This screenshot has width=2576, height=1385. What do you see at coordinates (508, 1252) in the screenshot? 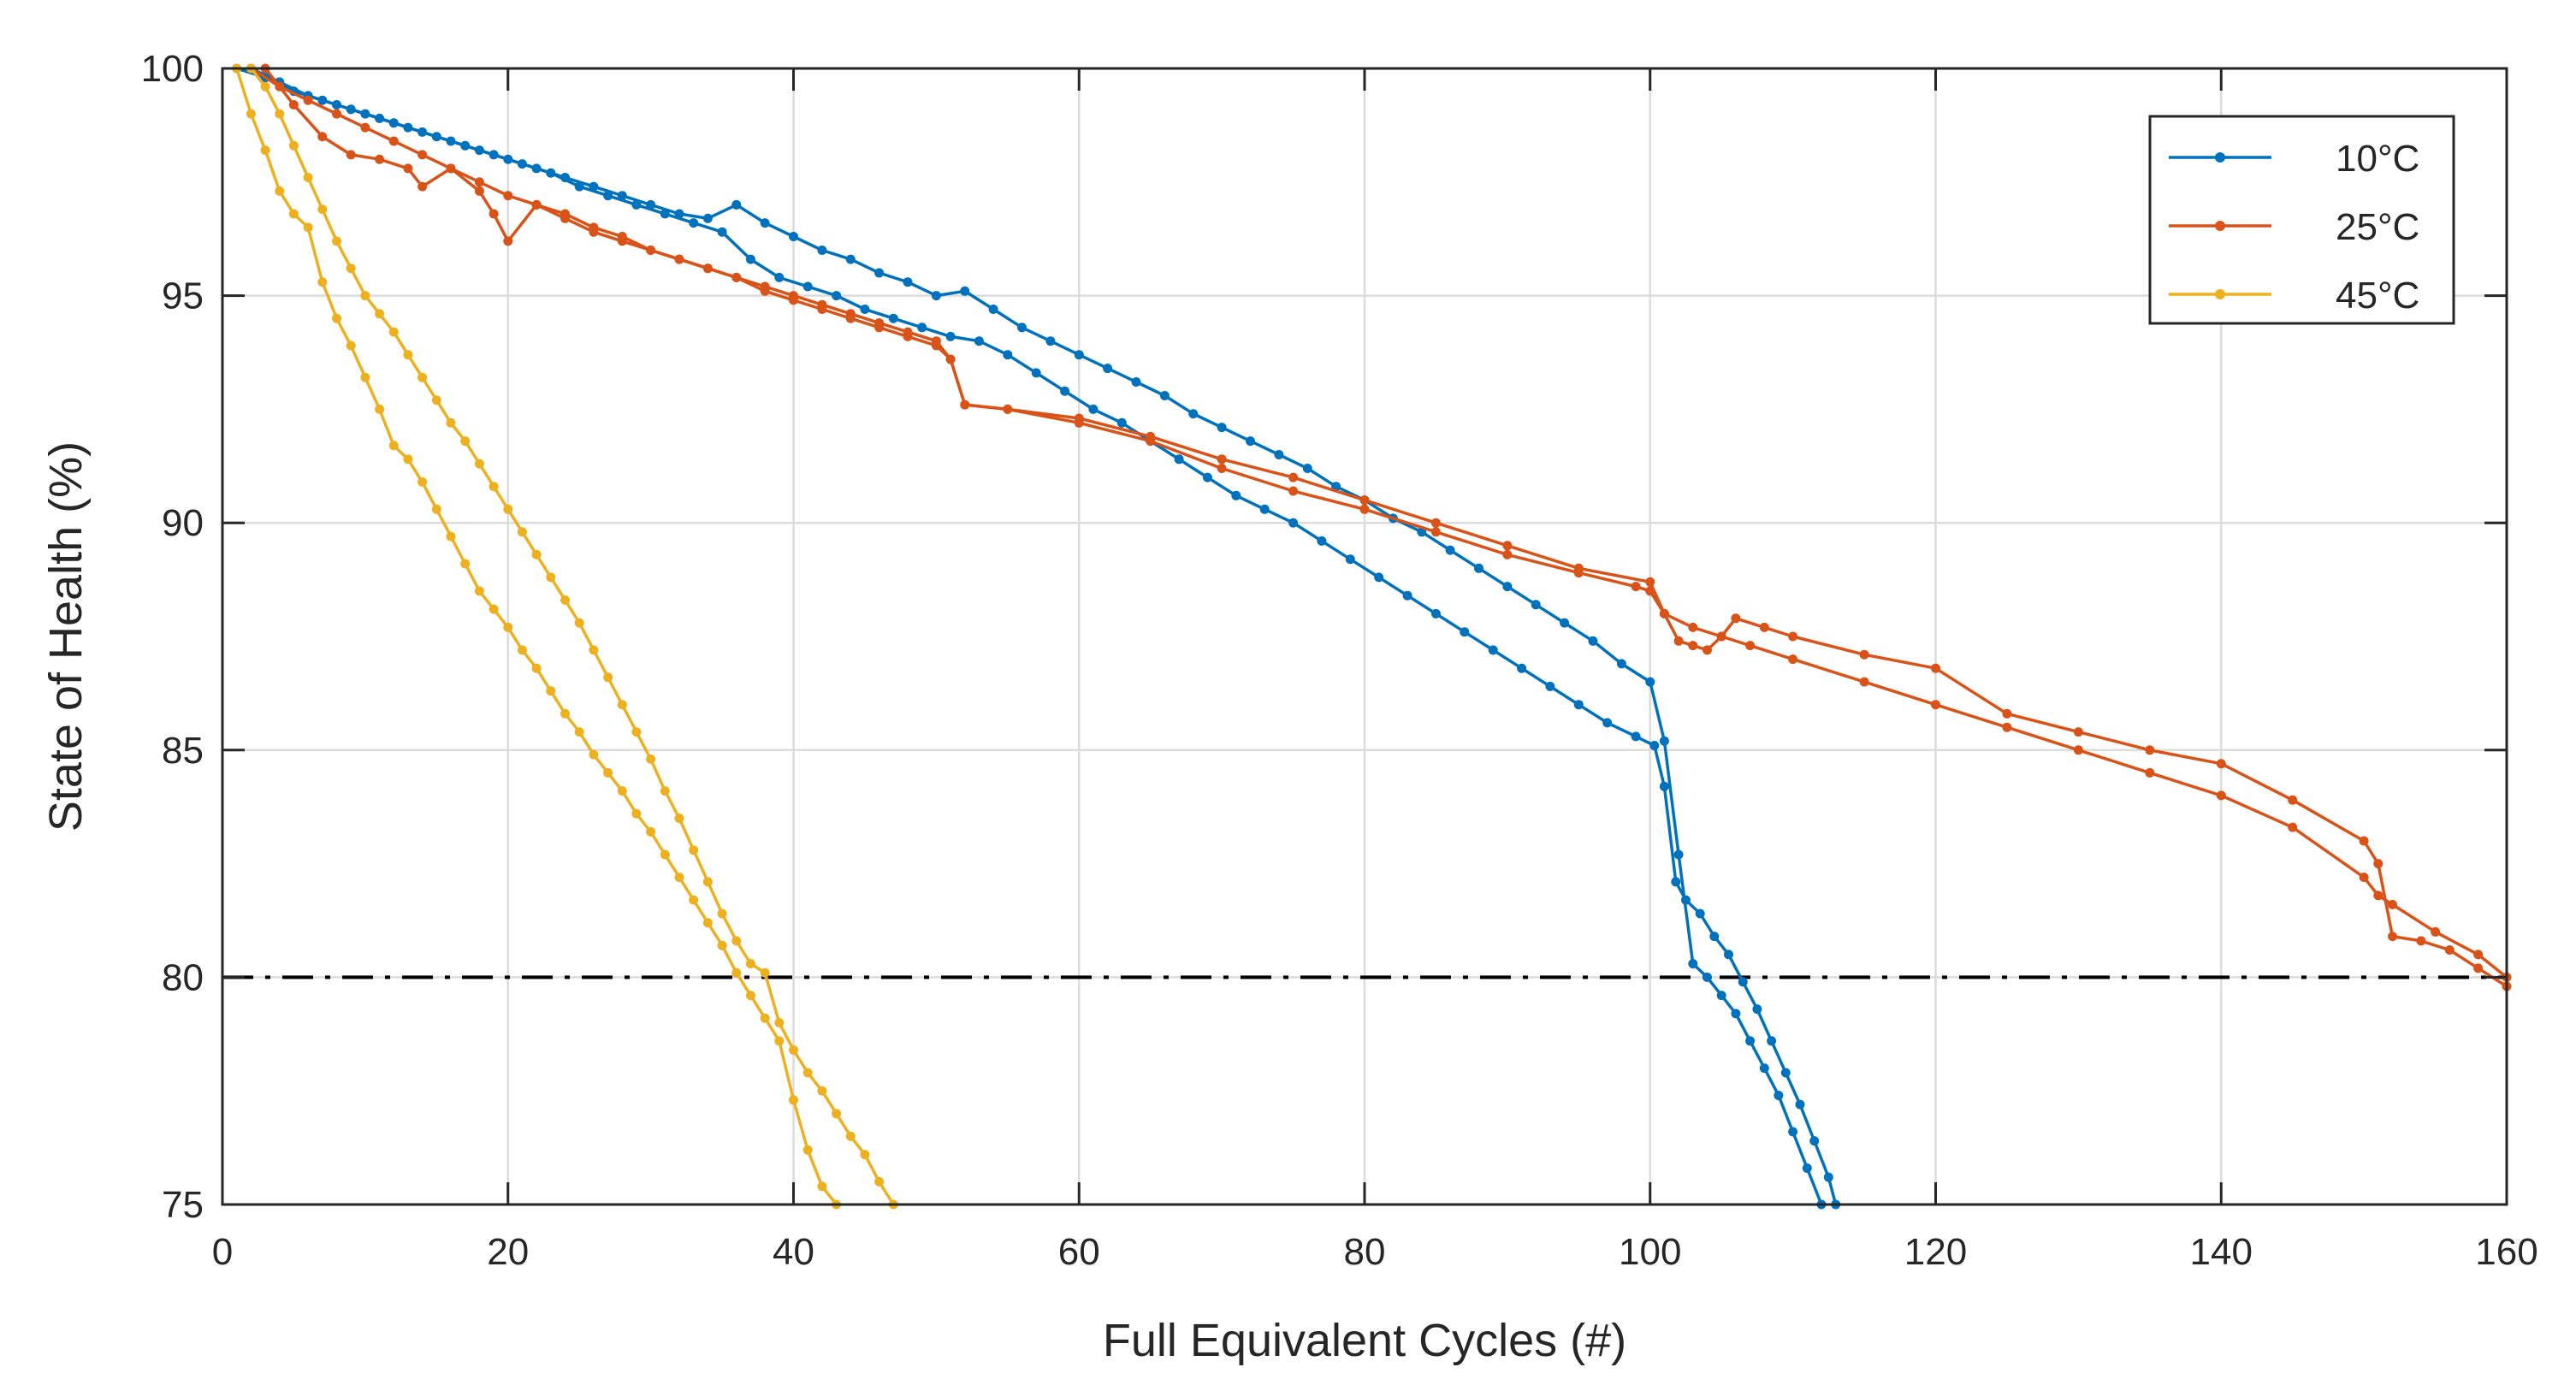
I see `x-tick-label: 20` at bounding box center [508, 1252].